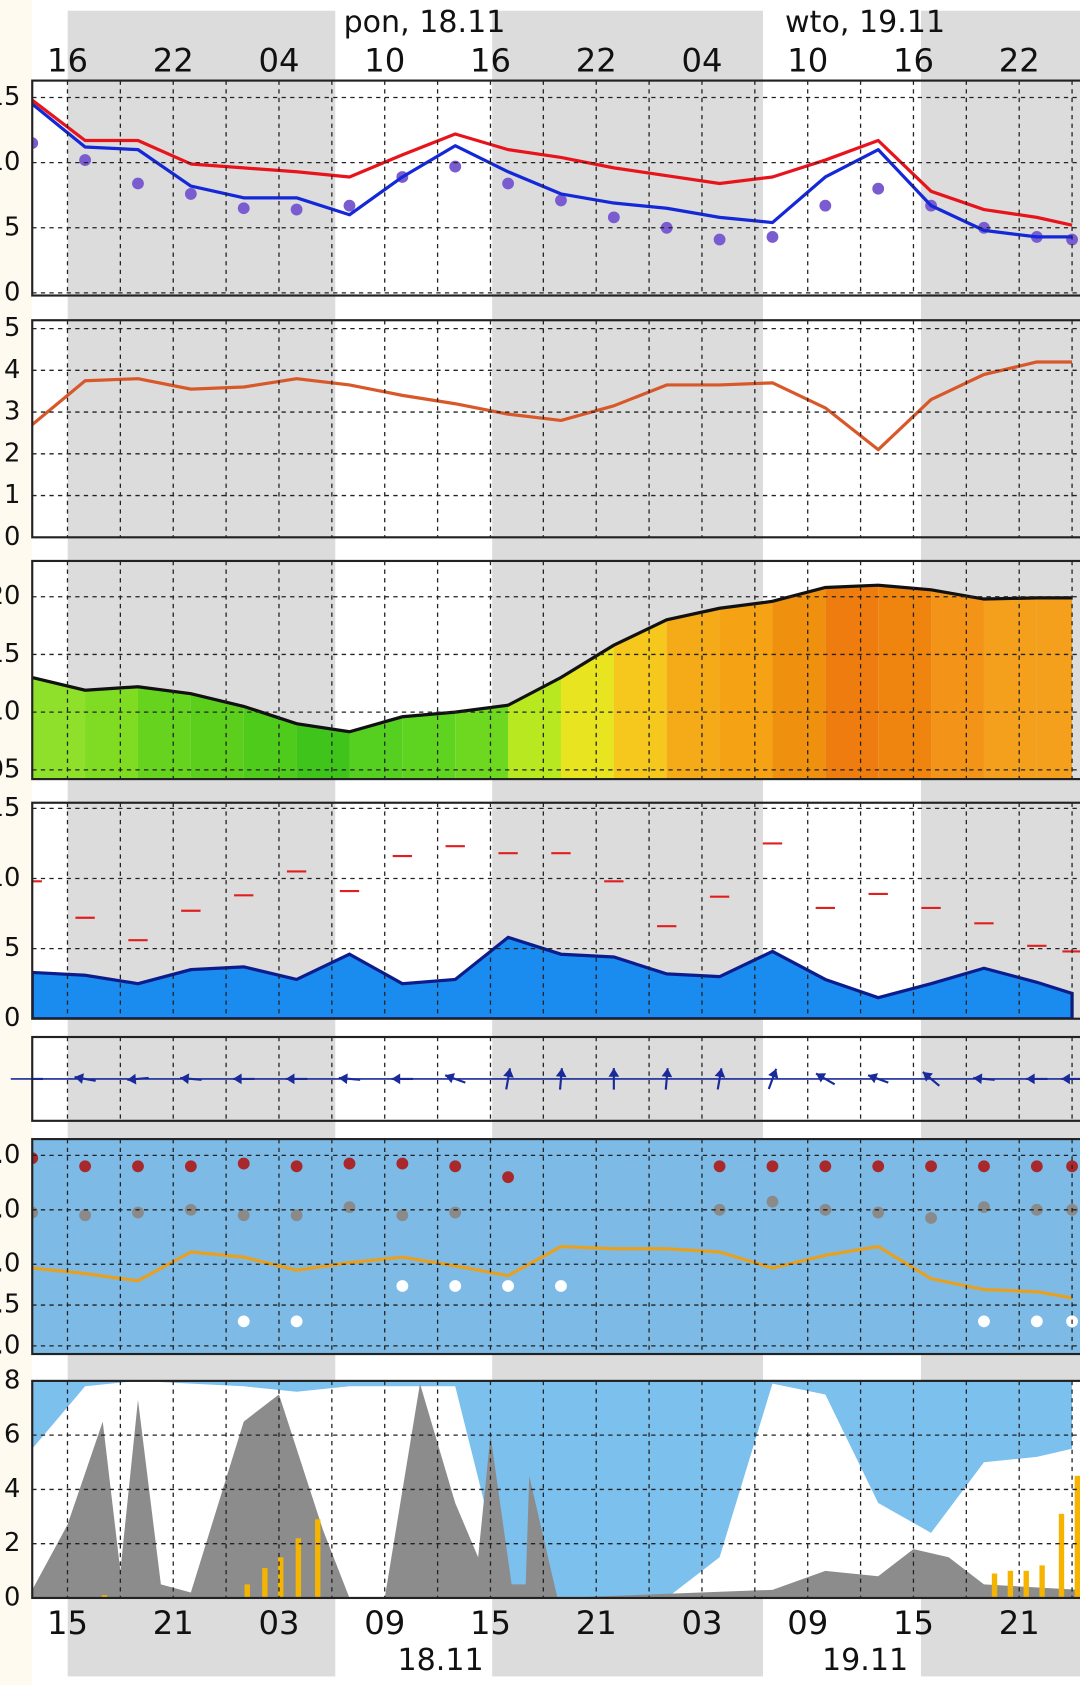 The width and height of the screenshot is (1080, 1685). I want to click on panel: 0 2 4 6 8, so click(542, 1488).